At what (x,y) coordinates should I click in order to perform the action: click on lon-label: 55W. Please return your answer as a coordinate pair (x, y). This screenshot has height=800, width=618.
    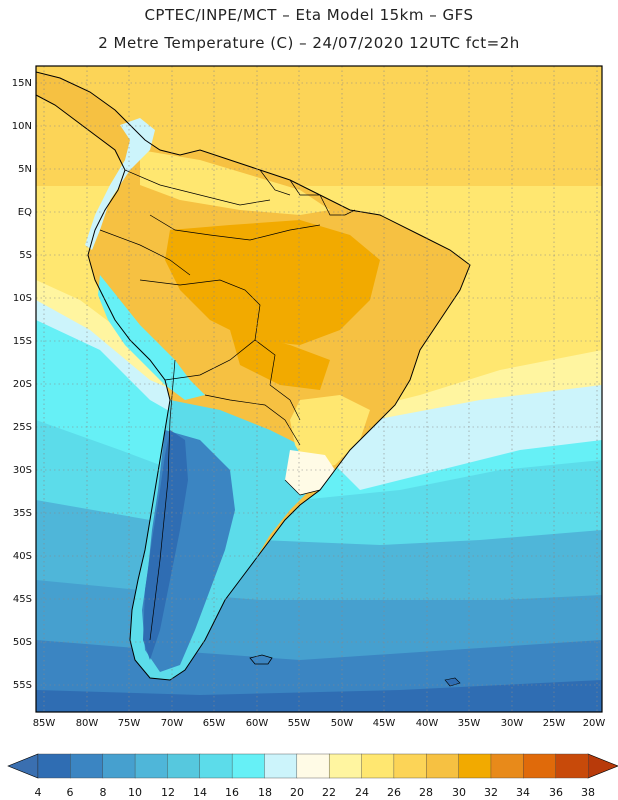
    Looking at the image, I should click on (299, 723).